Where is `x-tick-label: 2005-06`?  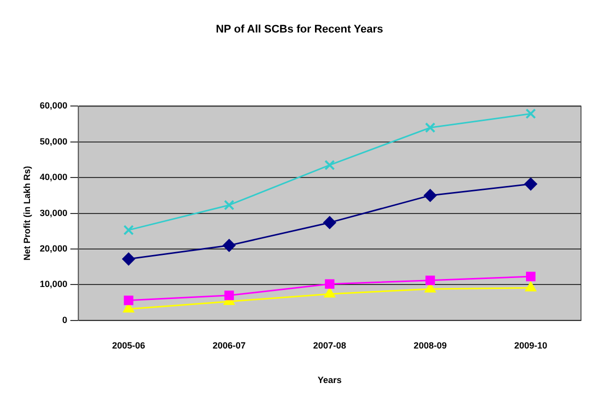
x-tick-label: 2005-06 is located at coordinates (129, 345).